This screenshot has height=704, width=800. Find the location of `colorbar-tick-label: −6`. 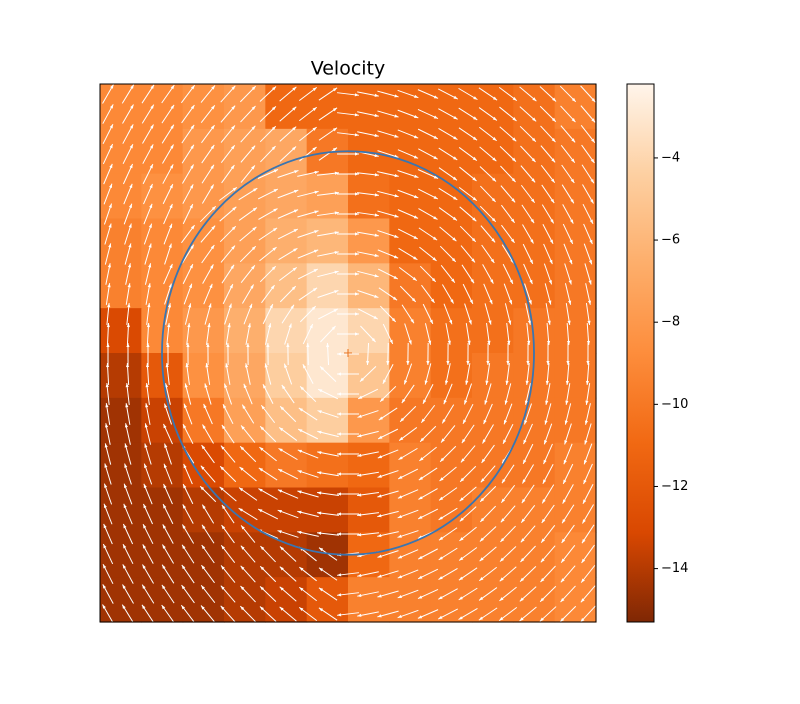

colorbar-tick-label: −6 is located at coordinates (670, 240).